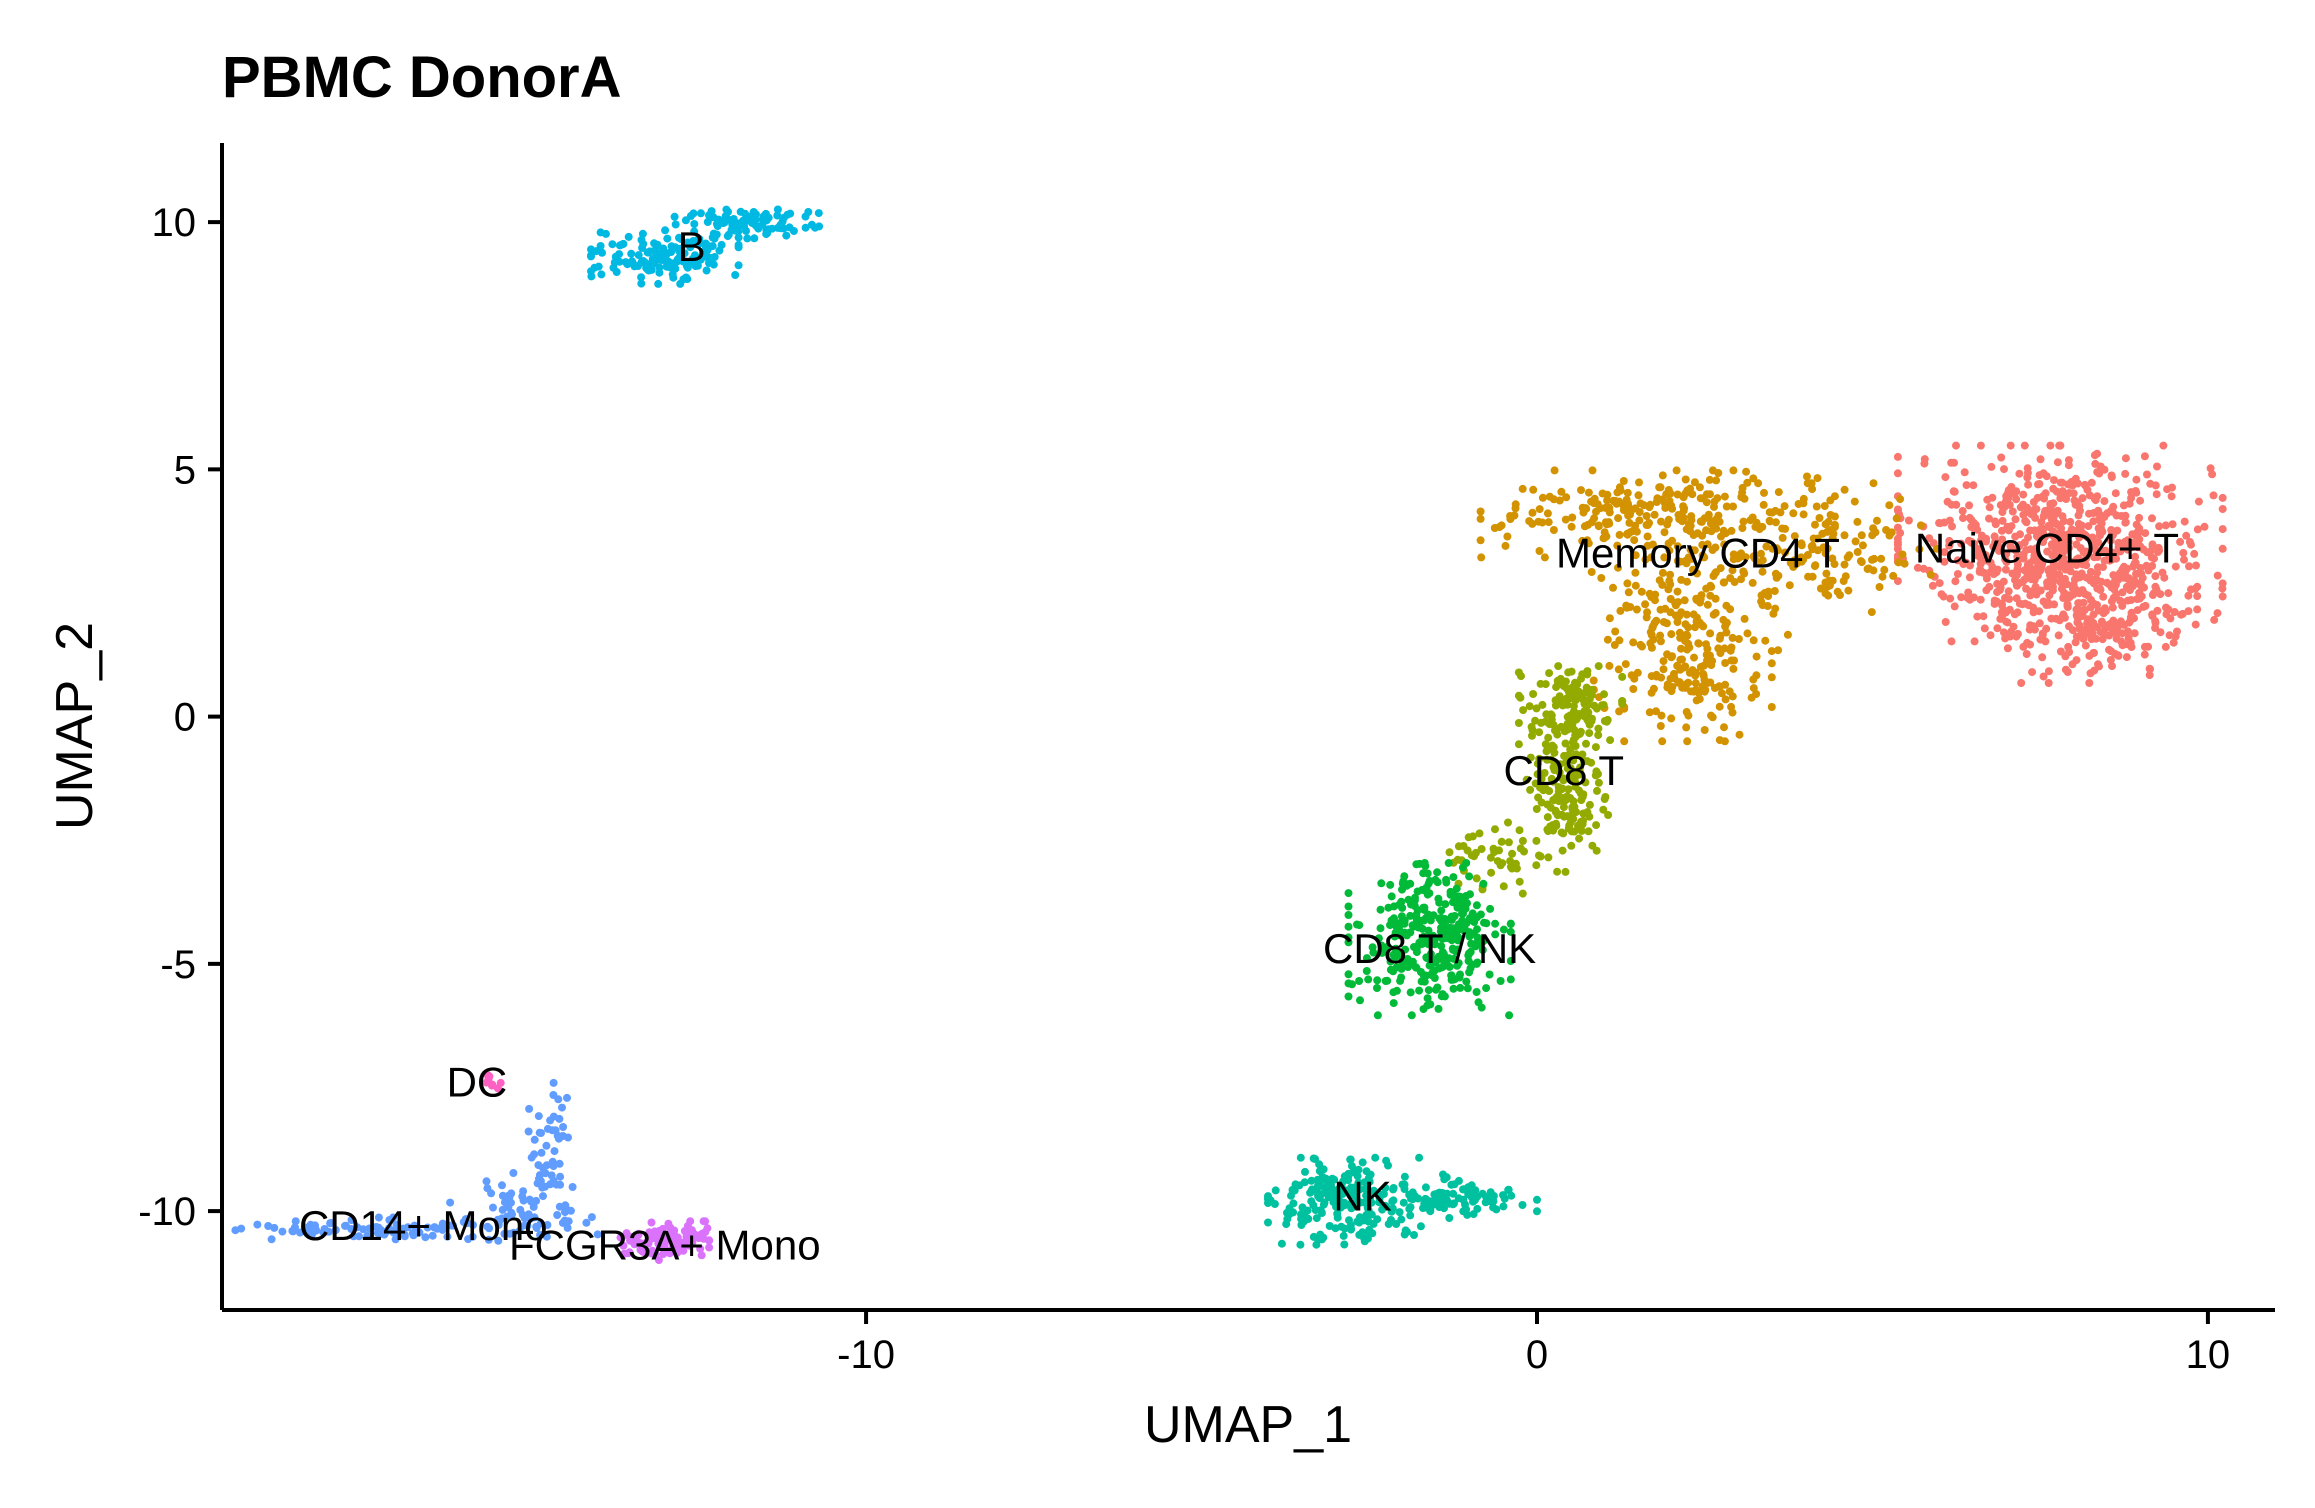  Describe the element at coordinates (1429, 948) in the screenshot. I see `cluster-label: CD8 T / NK` at that location.